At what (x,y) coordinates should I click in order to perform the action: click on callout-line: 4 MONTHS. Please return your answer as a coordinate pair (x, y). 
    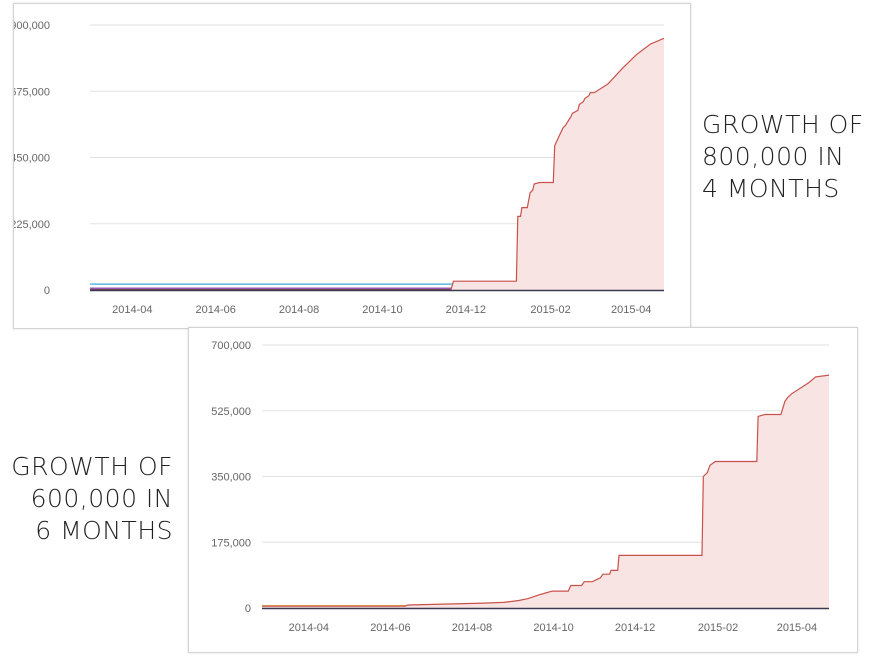
    Looking at the image, I should click on (771, 188).